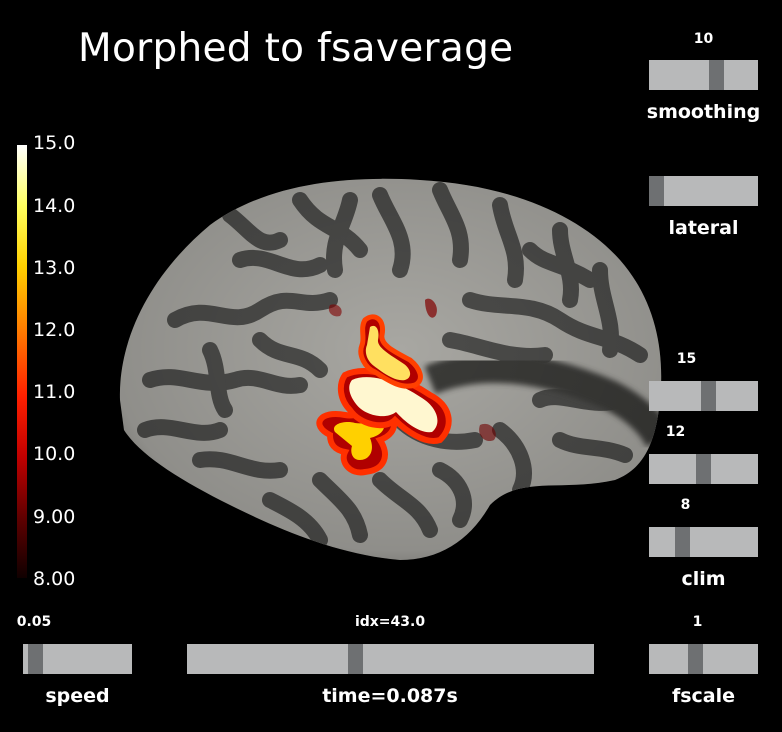 The width and height of the screenshot is (782, 732). Describe the element at coordinates (703, 696) in the screenshot. I see `fscale-label: fscale` at that location.